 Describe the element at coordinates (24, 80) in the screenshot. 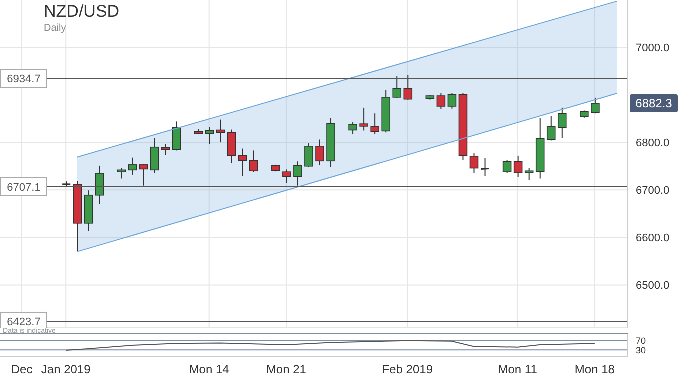

I see `ref-line-label: 6934.7` at that location.